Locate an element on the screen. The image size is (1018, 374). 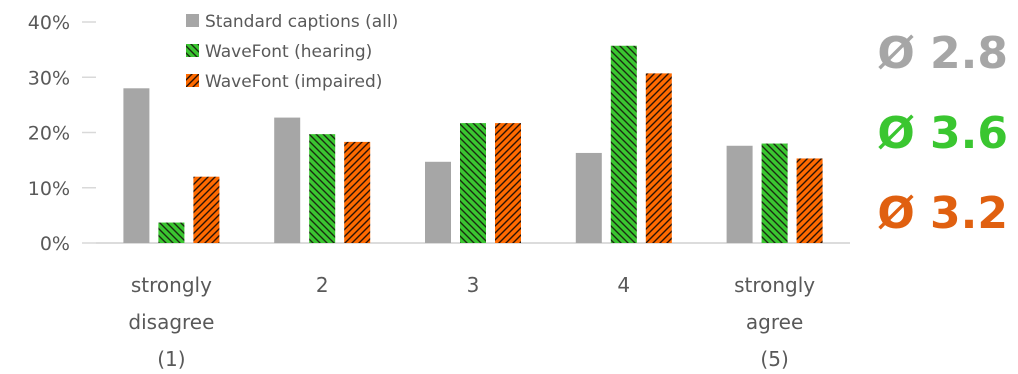
y-tick-label: 40% is located at coordinates (49, 23).